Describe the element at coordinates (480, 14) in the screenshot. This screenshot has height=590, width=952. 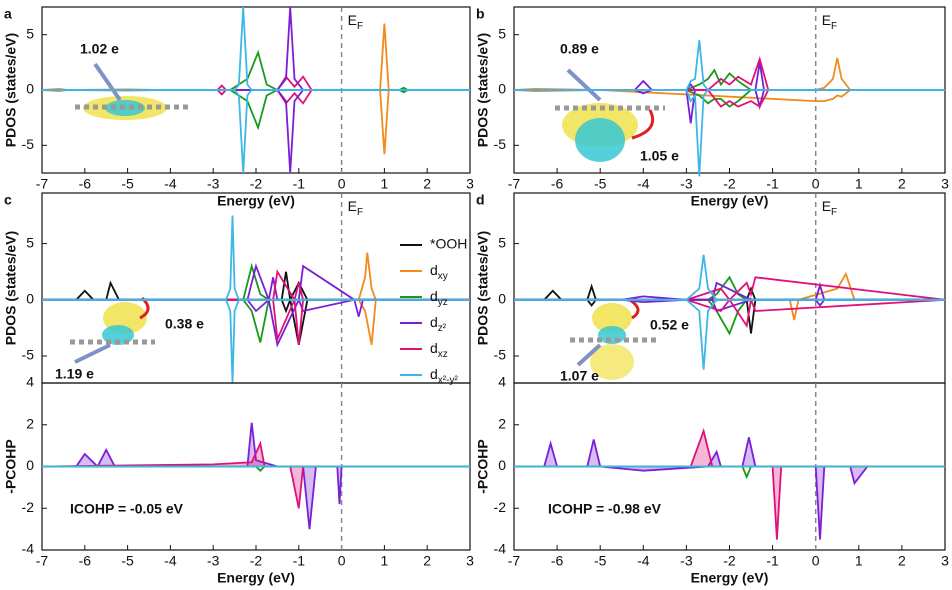
I see `panel-label: b` at that location.